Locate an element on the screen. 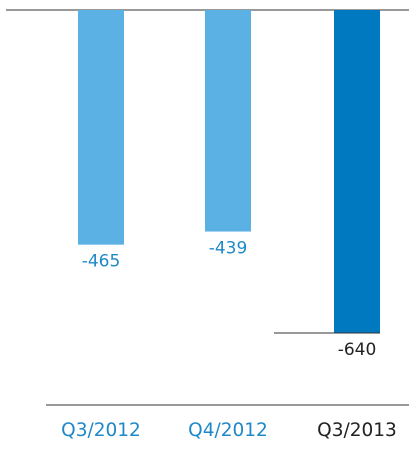  bar-q4-2012 is located at coordinates (228, 121).